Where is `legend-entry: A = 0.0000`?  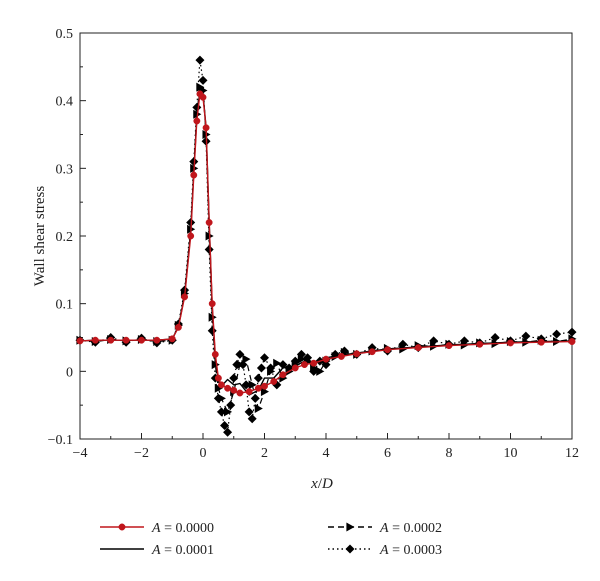 legend-entry: A = 0.0000 is located at coordinates (157, 528).